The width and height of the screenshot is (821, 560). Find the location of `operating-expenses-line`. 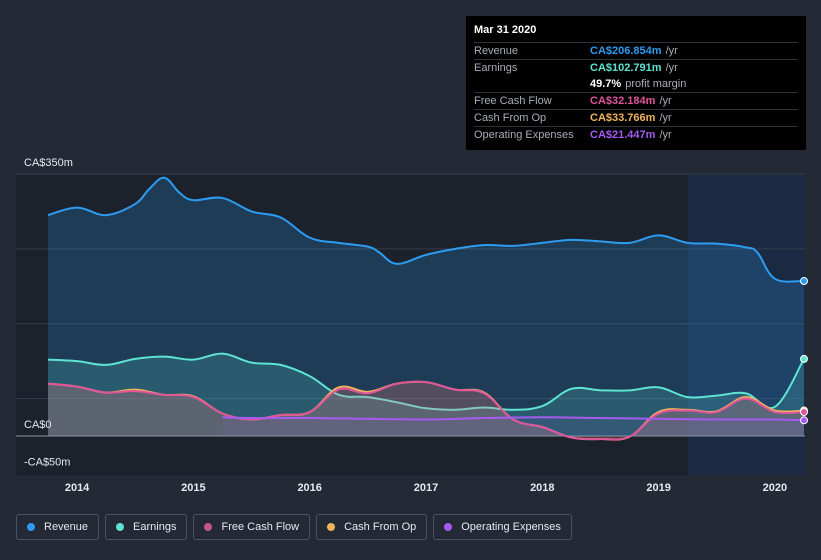

operating-expenses-line is located at coordinates (513, 419).